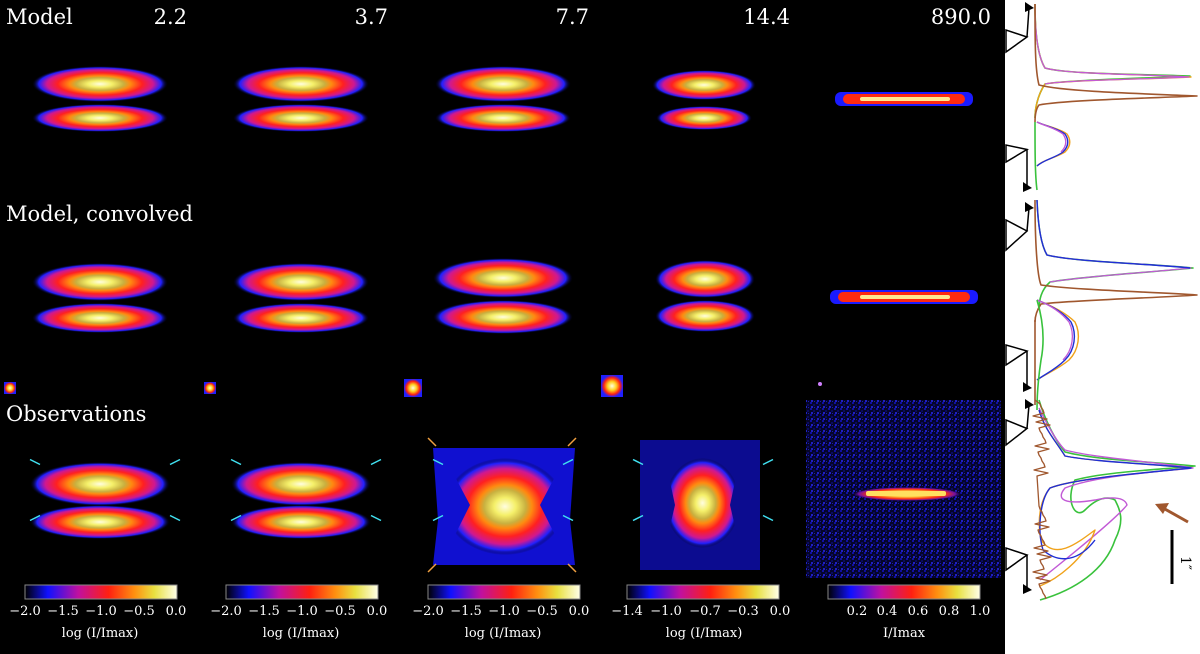 The width and height of the screenshot is (1200, 654). What do you see at coordinates (39, 17) in the screenshot?
I see `row-label-model: Model` at bounding box center [39, 17].